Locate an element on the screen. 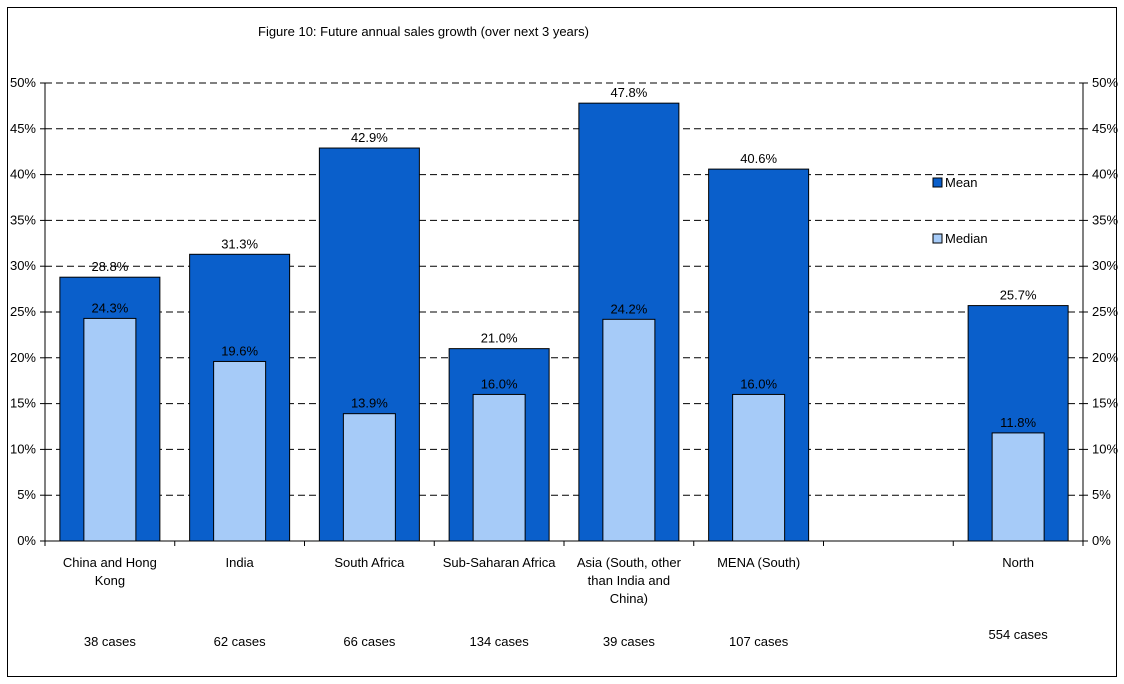 This screenshot has width=1124, height=684. y-tick-label-right: 15% is located at coordinates (1105, 403).